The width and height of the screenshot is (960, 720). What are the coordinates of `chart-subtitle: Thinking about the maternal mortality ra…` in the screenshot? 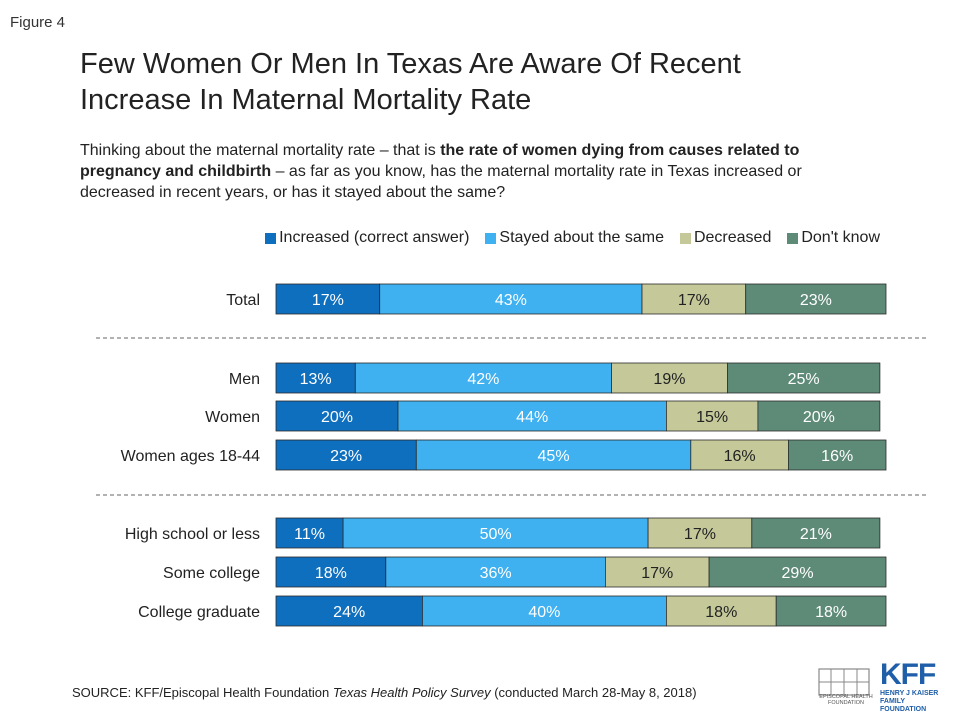 It's located at (470, 171).